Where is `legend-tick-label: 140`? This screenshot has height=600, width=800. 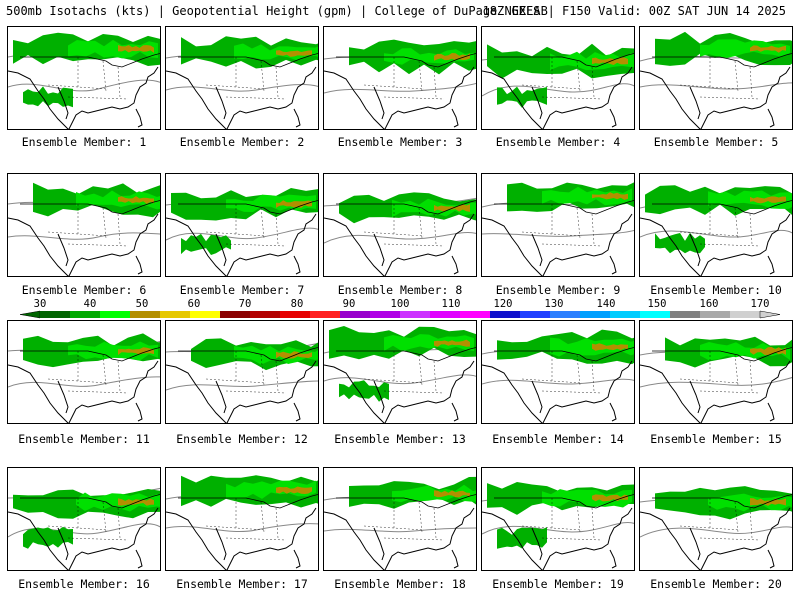
legend-tick-label: 140 is located at coordinates (606, 304).